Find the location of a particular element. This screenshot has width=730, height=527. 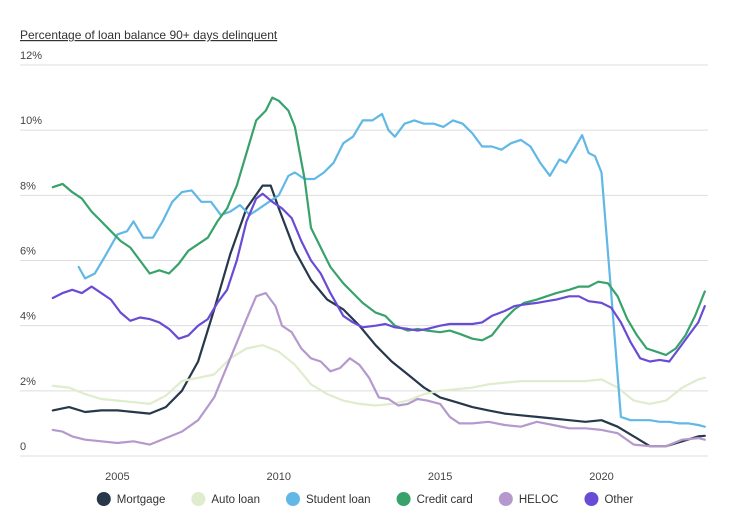

legend-marker-other is located at coordinates (591, 499).